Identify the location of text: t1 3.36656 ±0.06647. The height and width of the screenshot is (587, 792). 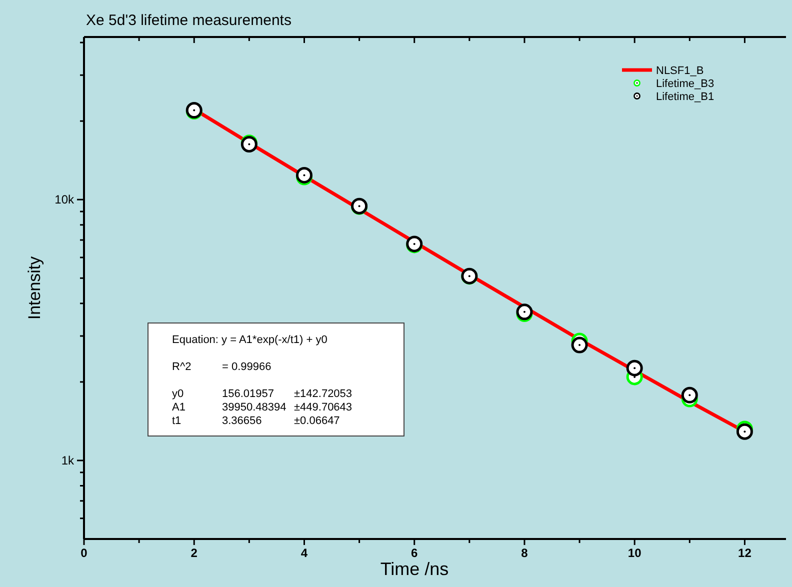
(256, 421).